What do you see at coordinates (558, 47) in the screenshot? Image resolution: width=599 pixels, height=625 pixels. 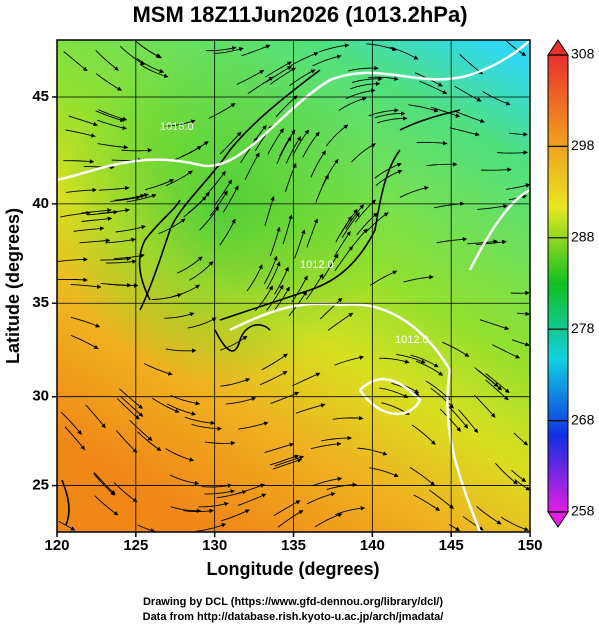 I see `colorbar-top-arrow` at bounding box center [558, 47].